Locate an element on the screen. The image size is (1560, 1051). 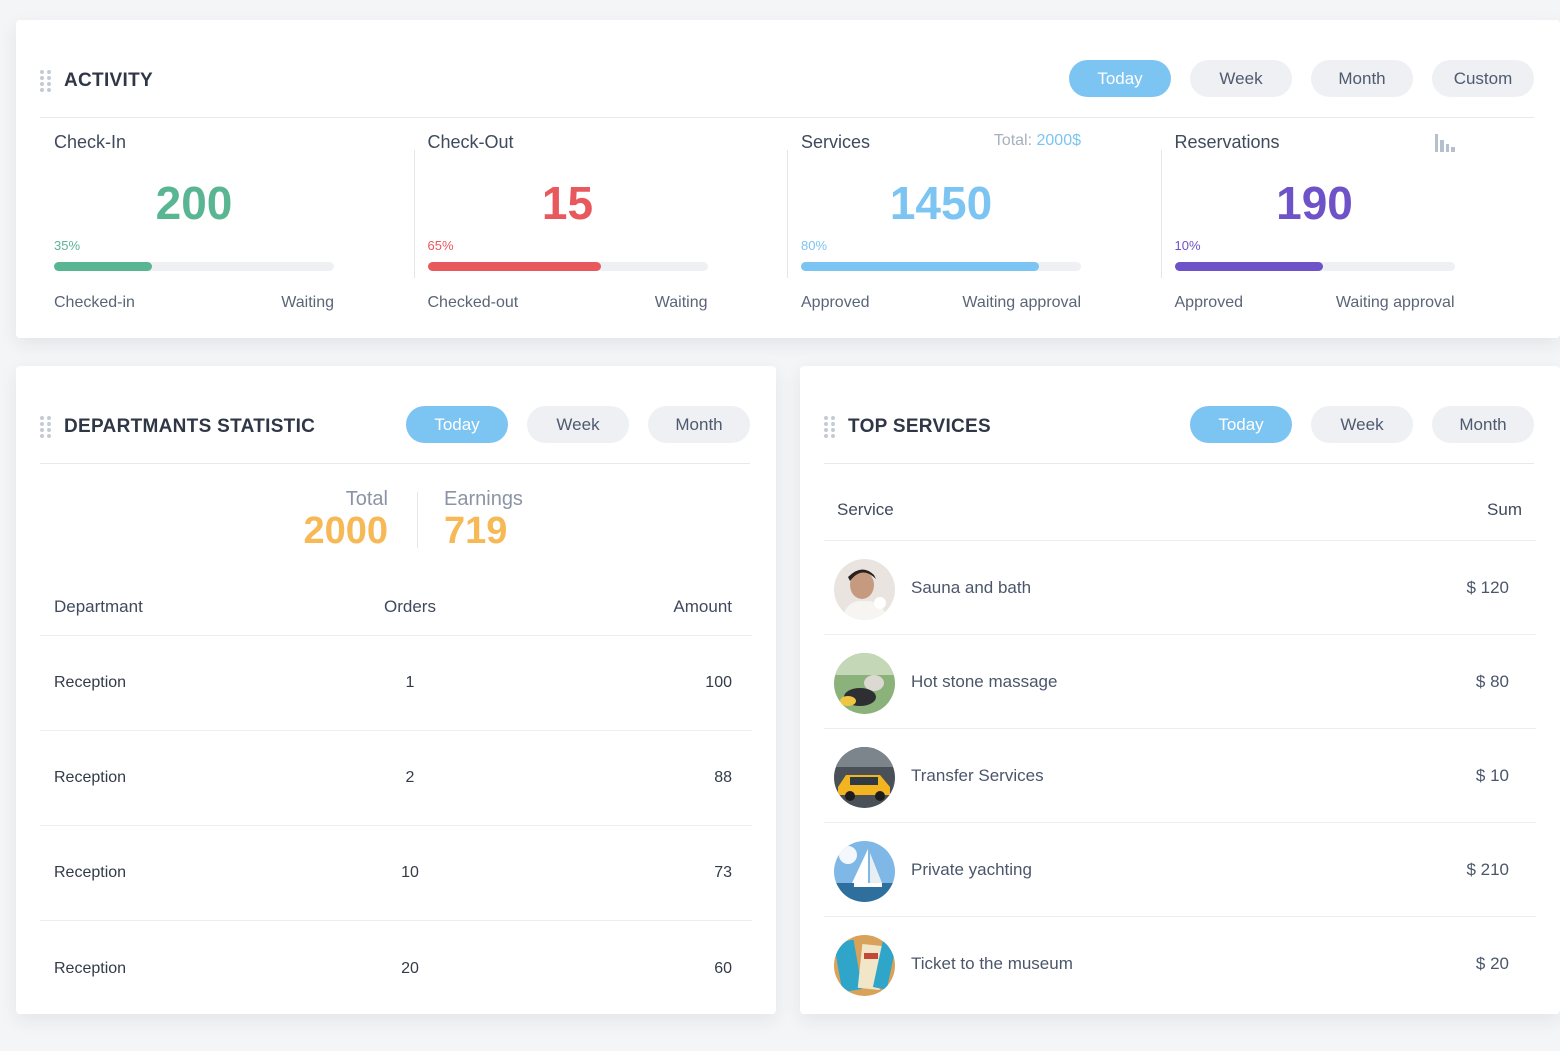
column-header-sum: Sum is located at coordinates (1504, 509).